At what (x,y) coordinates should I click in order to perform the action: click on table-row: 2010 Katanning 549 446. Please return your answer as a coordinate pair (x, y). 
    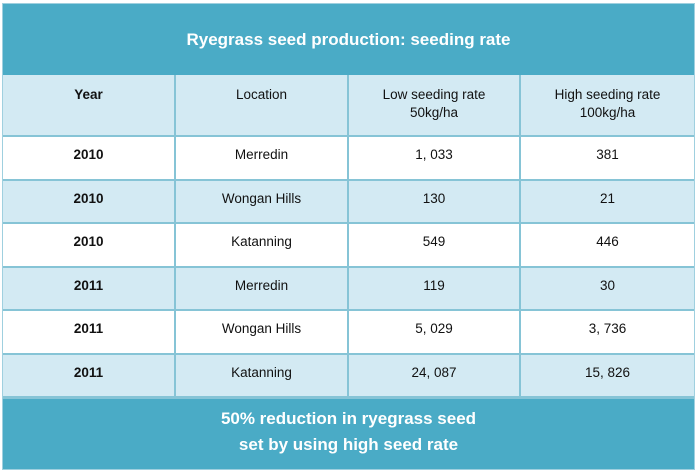
    Looking at the image, I should click on (348, 245).